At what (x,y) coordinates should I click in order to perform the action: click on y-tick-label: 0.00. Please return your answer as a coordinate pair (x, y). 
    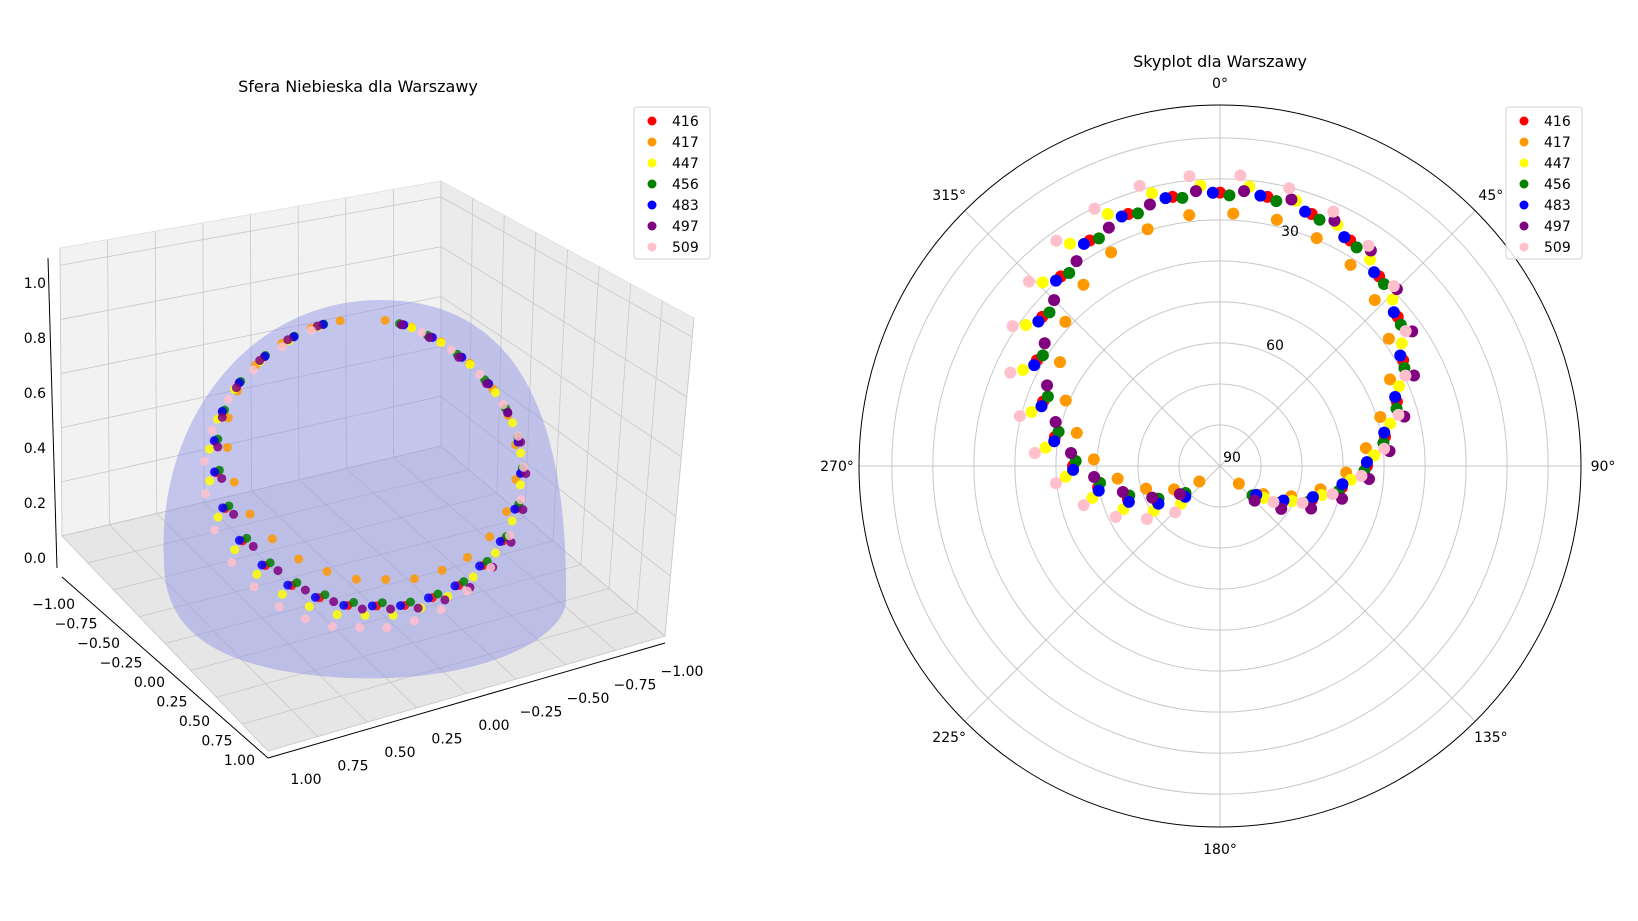
    Looking at the image, I should click on (149, 683).